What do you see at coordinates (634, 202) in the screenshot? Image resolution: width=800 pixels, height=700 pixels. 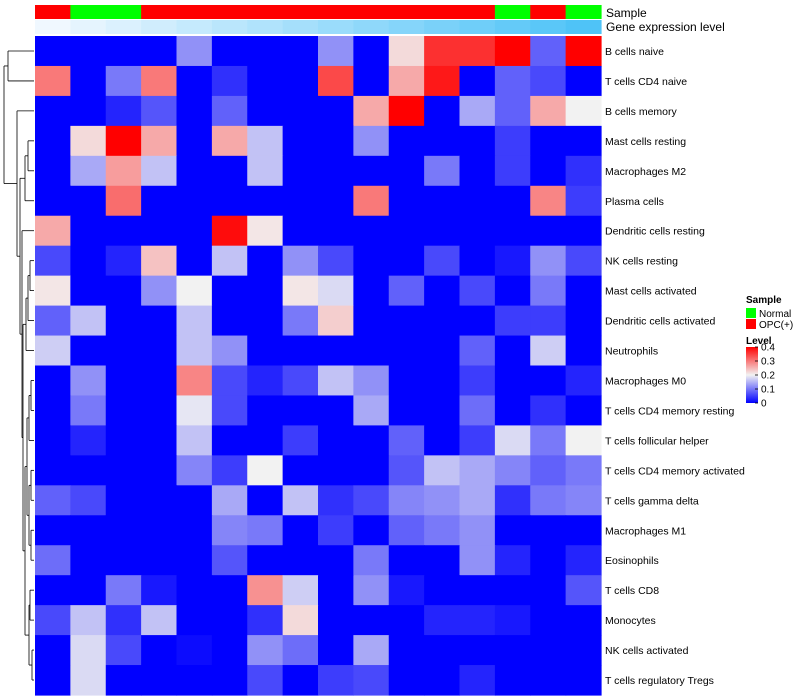 I see `row-label: Plasma cells` at bounding box center [634, 202].